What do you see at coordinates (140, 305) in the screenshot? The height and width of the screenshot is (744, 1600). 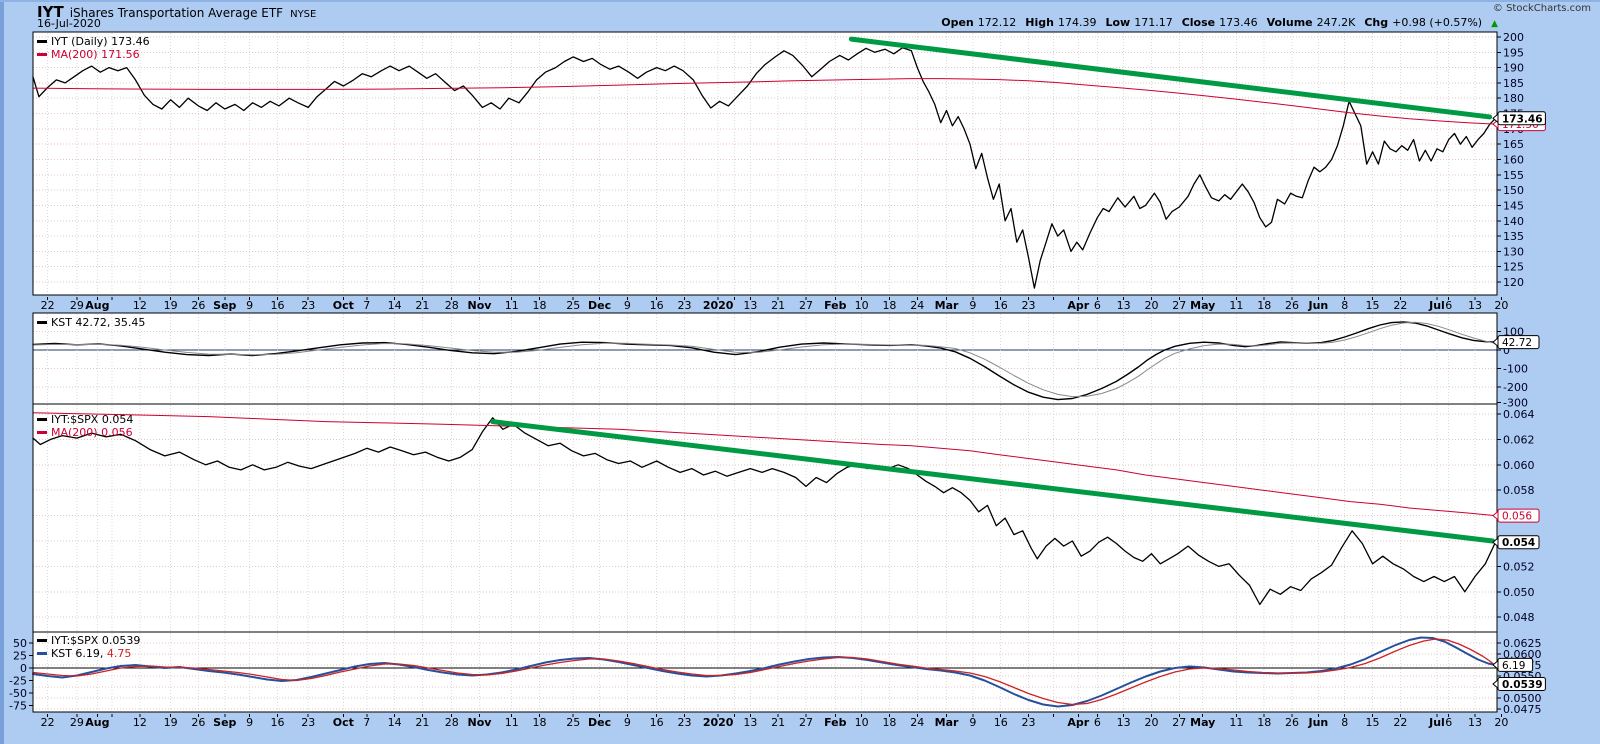 I see `date-tick-label: 12` at bounding box center [140, 305].